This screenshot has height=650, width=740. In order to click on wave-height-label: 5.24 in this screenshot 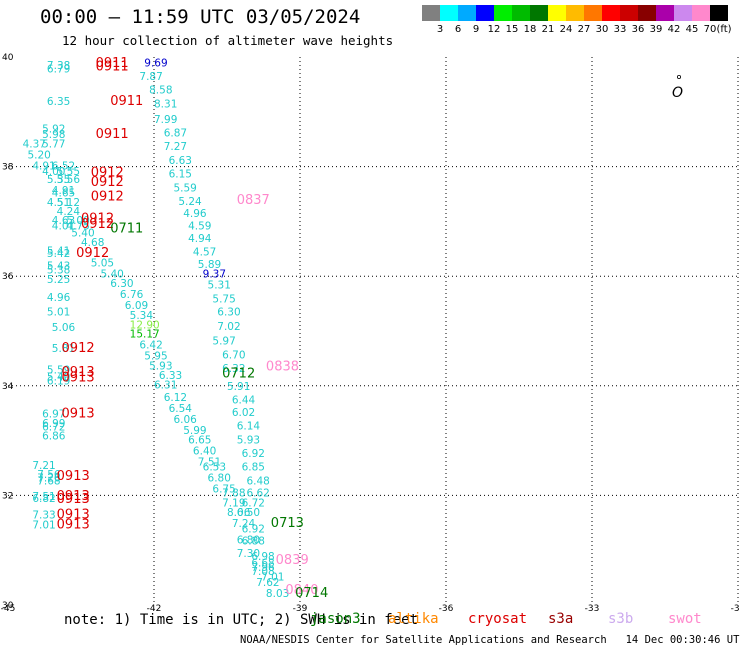, I will do `click(190, 202)`.